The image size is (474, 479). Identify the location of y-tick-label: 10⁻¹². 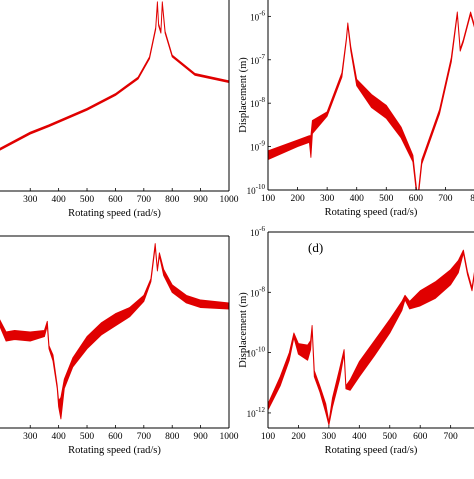
(256, 412).